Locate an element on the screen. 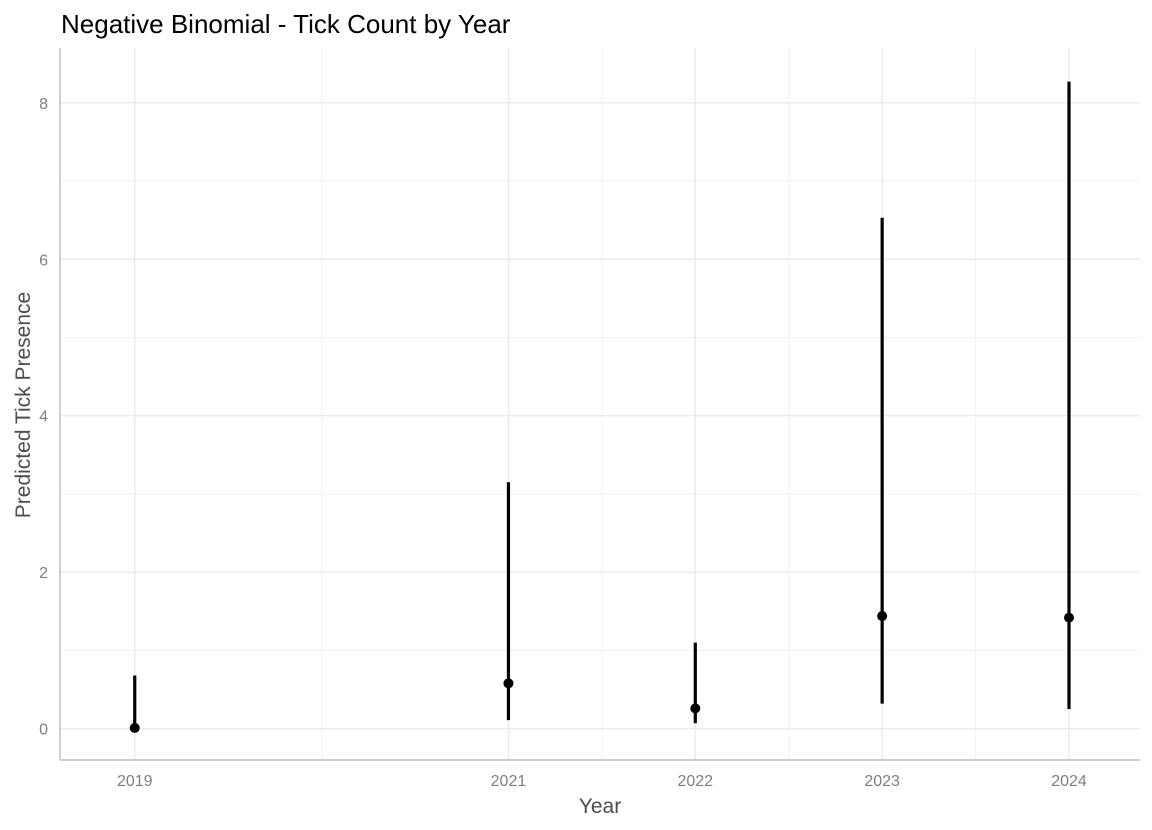  y-tick-labels: 0 2 4 6 8 is located at coordinates (43, 417).